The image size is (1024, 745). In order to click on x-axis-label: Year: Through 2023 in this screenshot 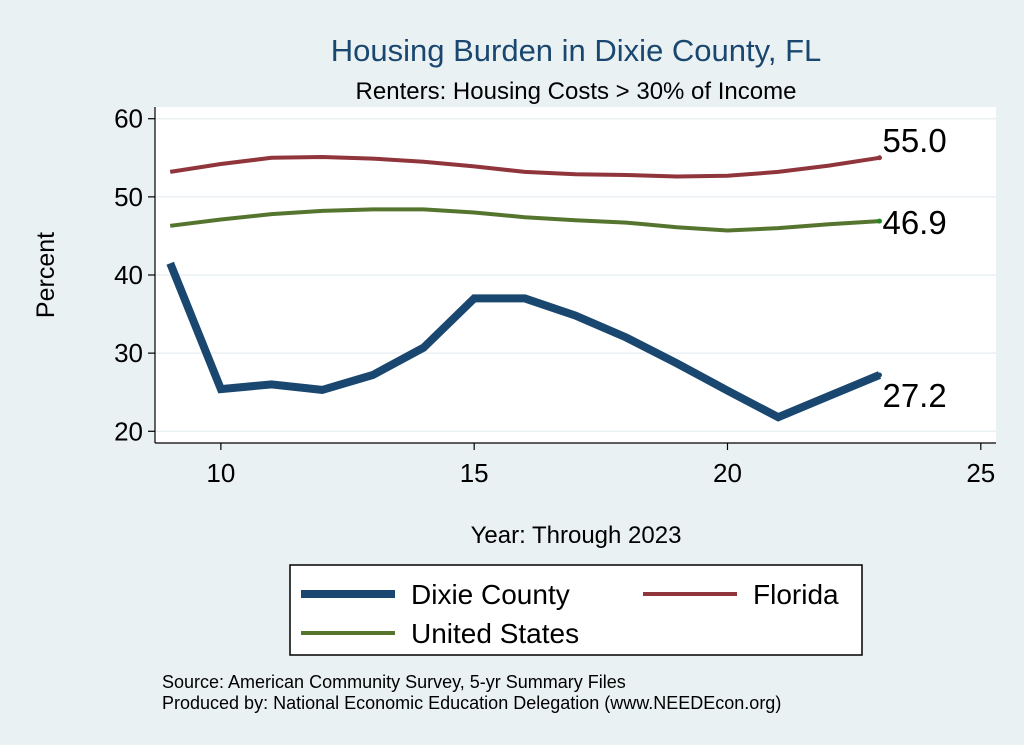, I will do `click(576, 535)`.